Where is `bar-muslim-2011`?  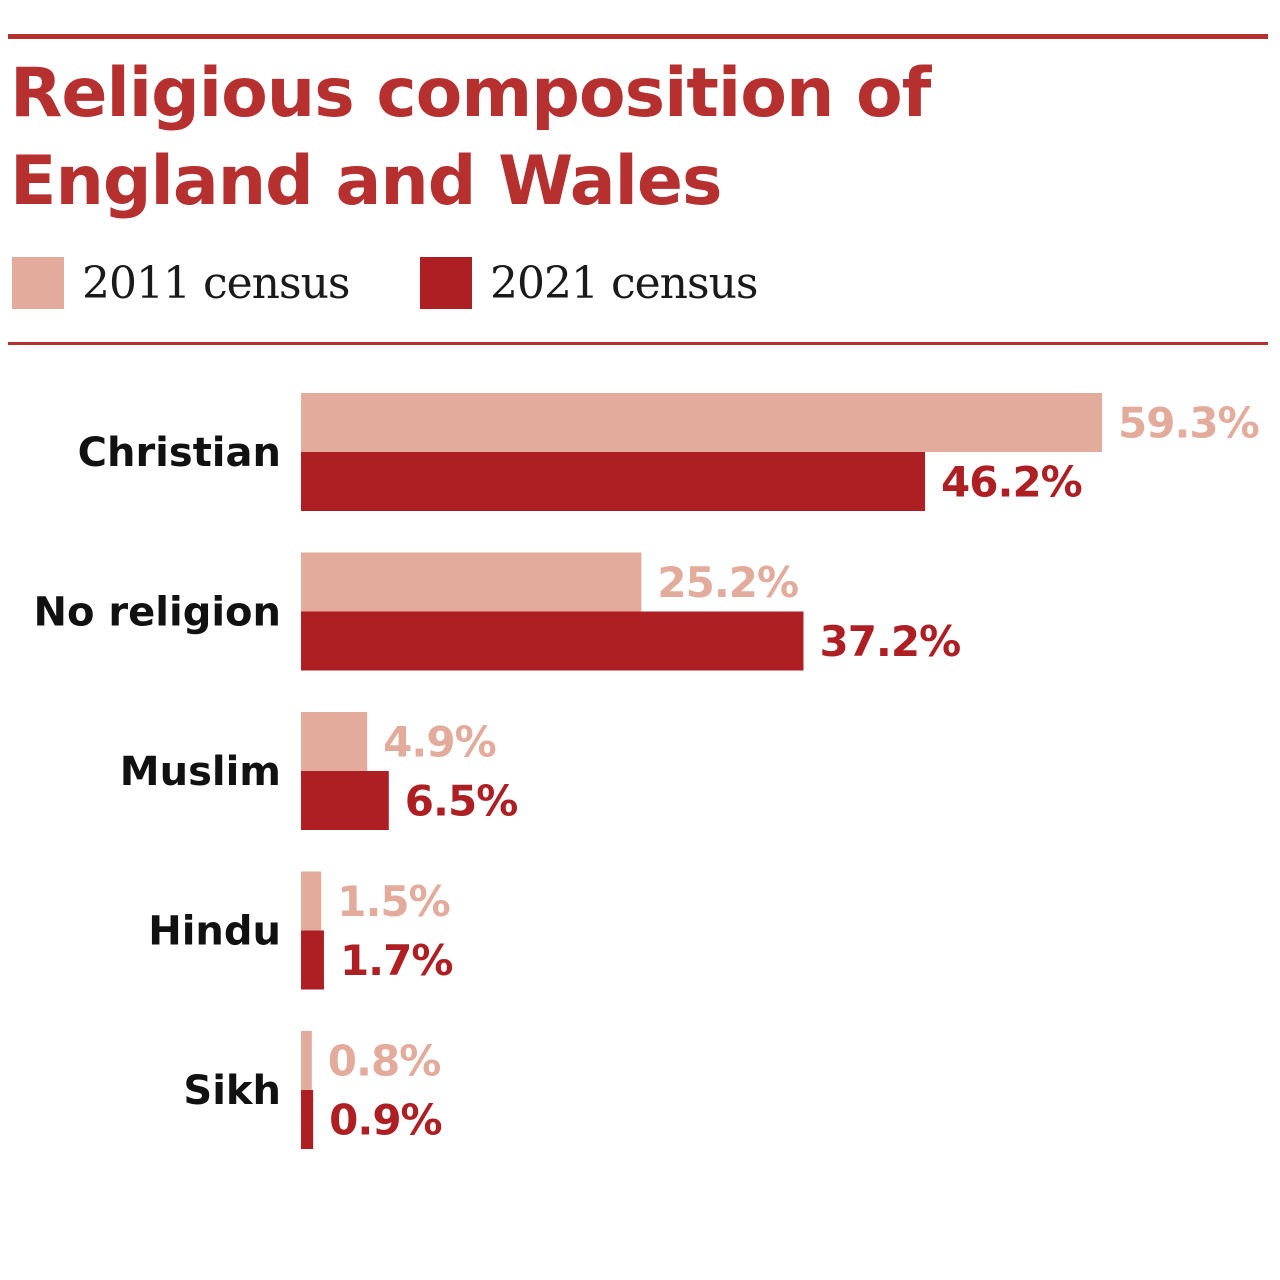 bar-muslim-2011 is located at coordinates (334, 741).